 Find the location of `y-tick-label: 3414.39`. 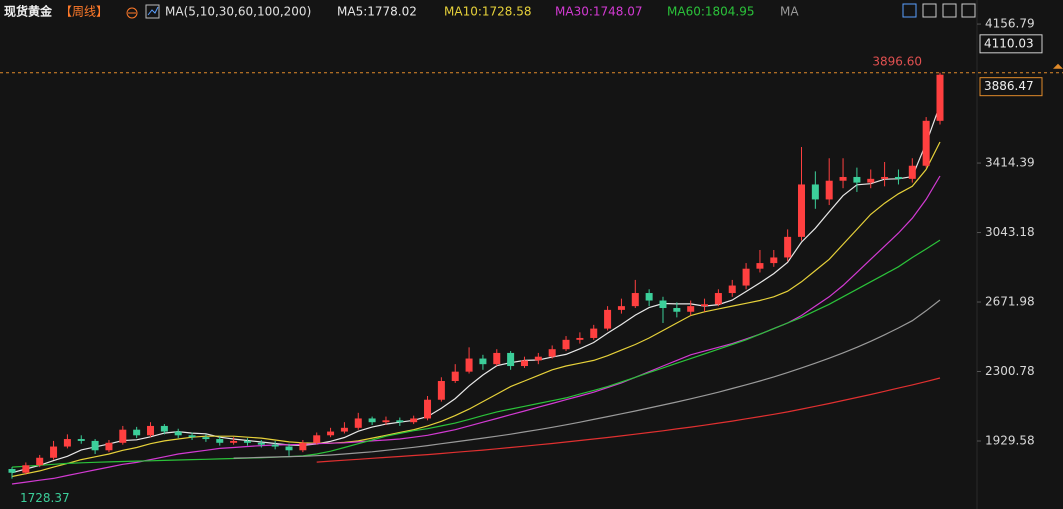

y-tick-label: 3414.39 is located at coordinates (1010, 163).